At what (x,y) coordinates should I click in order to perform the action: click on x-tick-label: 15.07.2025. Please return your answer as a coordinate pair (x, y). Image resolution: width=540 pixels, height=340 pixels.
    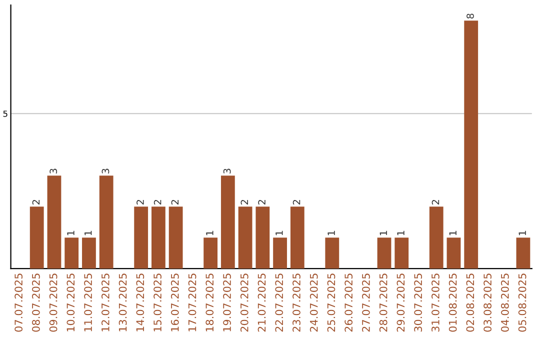
    Looking at the image, I should click on (158, 303).